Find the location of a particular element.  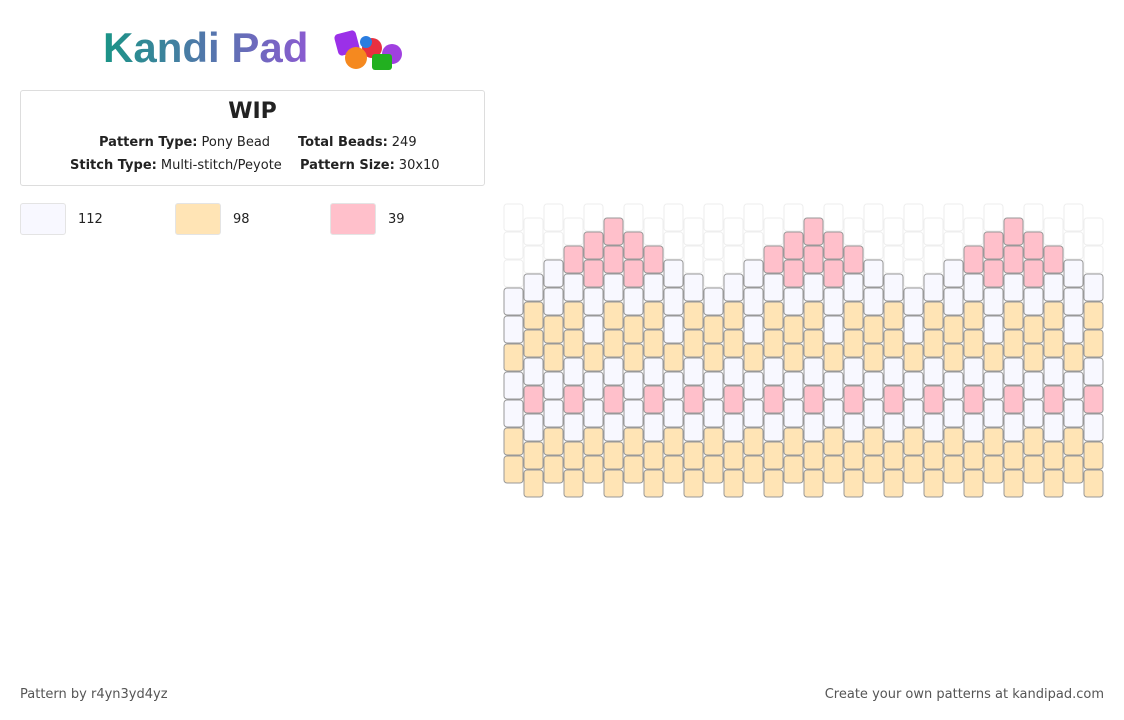

field-value: Multi-stitch/Peyote is located at coordinates (221, 165).